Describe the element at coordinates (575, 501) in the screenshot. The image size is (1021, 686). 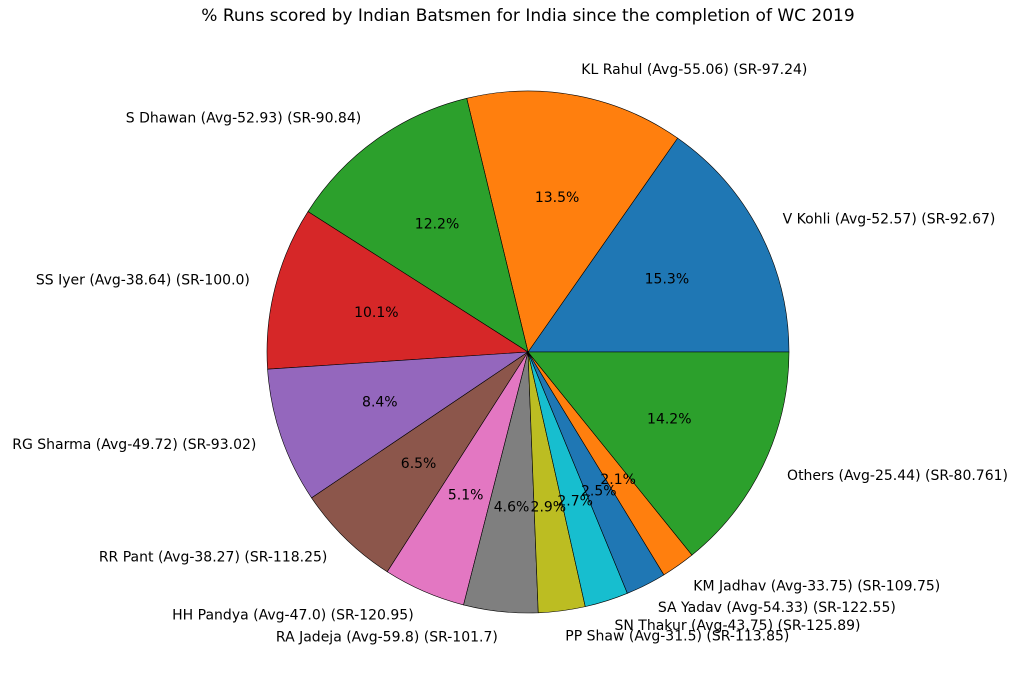
I see `slice-percent-label: 2.7%` at that location.